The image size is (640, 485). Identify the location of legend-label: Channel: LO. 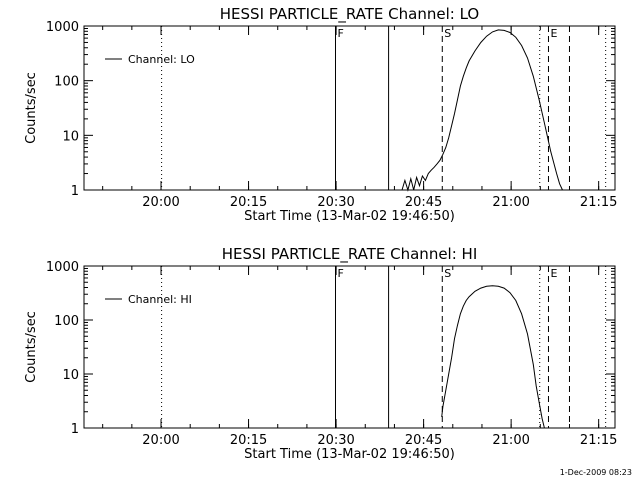
(161, 59).